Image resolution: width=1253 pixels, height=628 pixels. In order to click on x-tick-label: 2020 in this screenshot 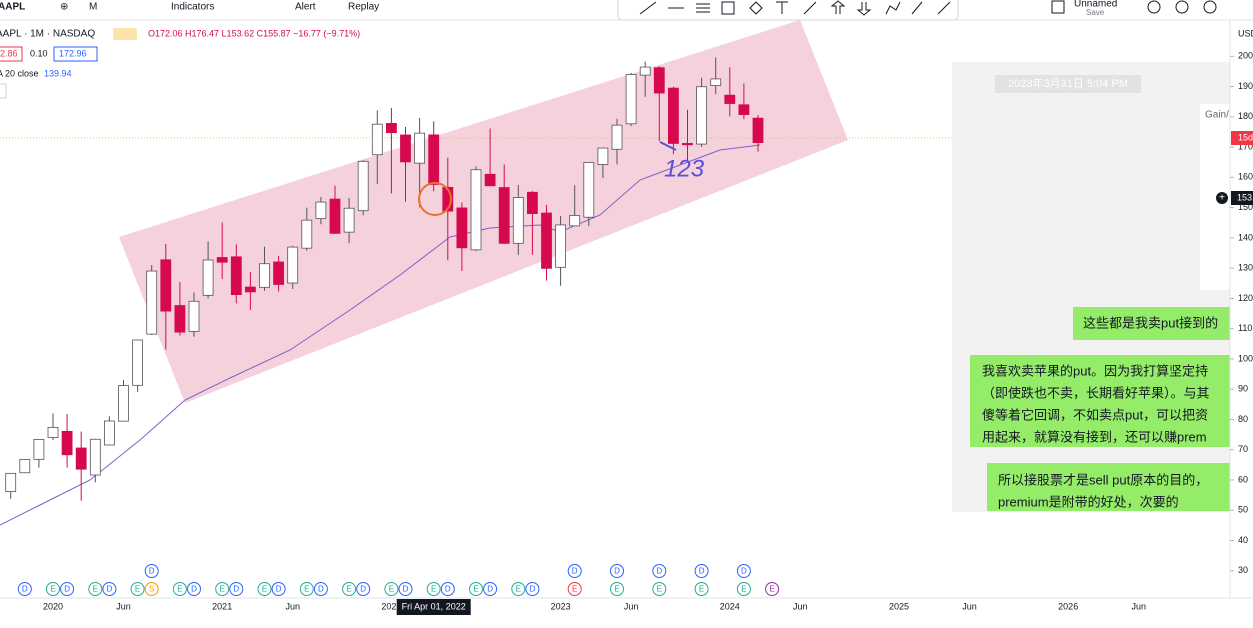, I will do `click(53, 606)`.